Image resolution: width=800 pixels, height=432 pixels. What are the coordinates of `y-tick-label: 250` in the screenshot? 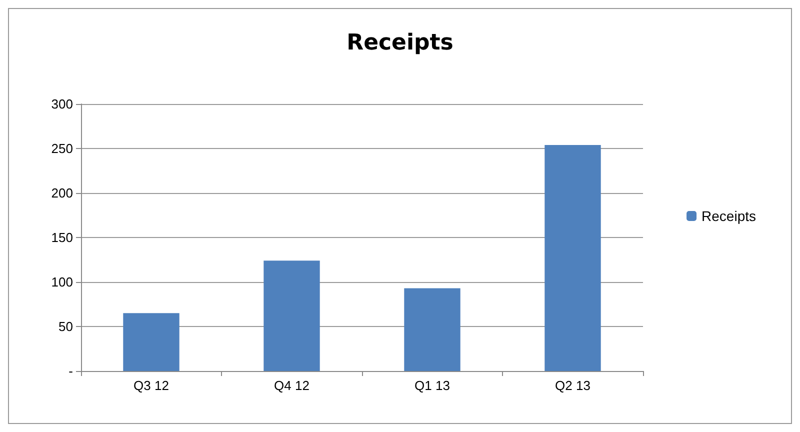 It's located at (62, 148).